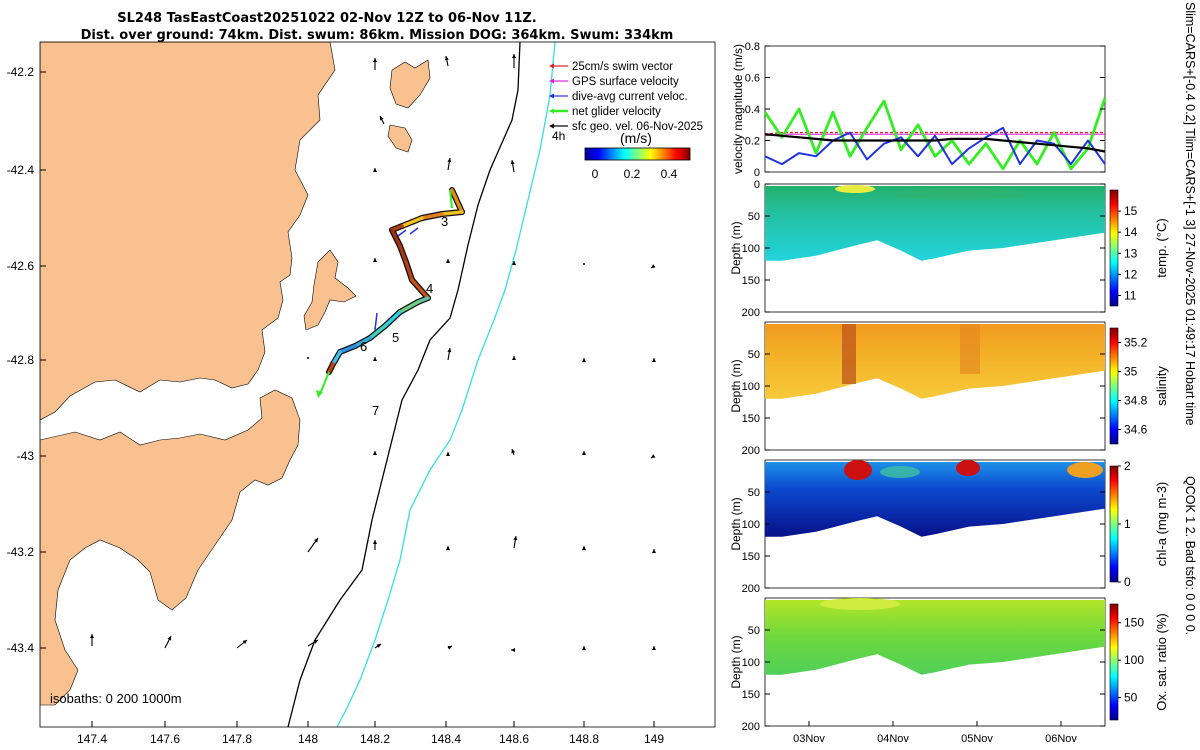  Describe the element at coordinates (757, 173) in the screenshot. I see `vel-tick-label: 0` at that location.